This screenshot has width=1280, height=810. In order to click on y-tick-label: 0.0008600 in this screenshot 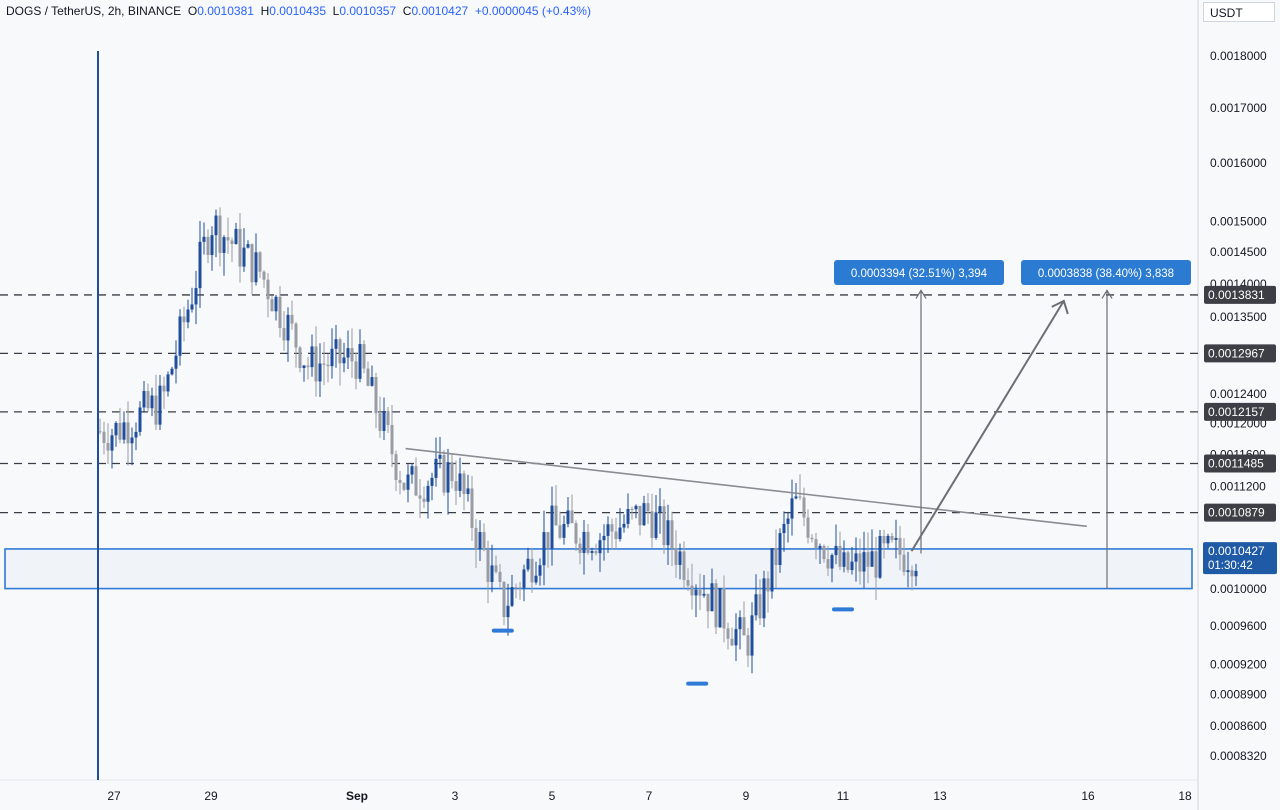, I will do `click(1238, 726)`.